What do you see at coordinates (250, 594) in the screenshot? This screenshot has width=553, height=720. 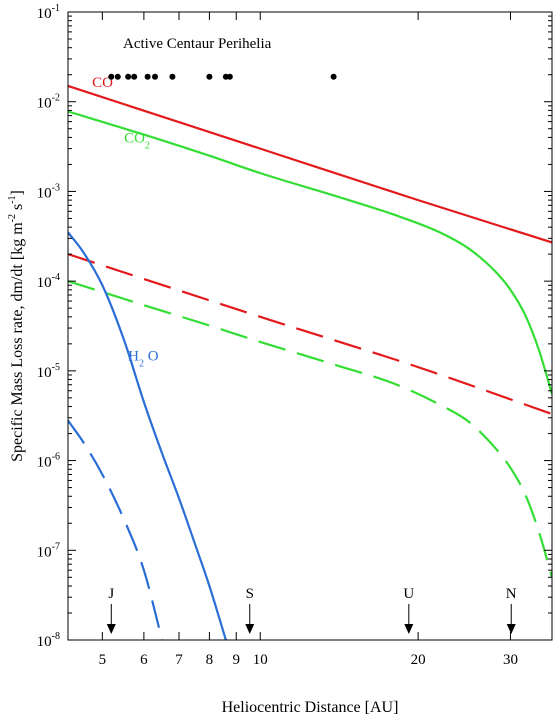 I see `planet-label-s: S` at bounding box center [250, 594].